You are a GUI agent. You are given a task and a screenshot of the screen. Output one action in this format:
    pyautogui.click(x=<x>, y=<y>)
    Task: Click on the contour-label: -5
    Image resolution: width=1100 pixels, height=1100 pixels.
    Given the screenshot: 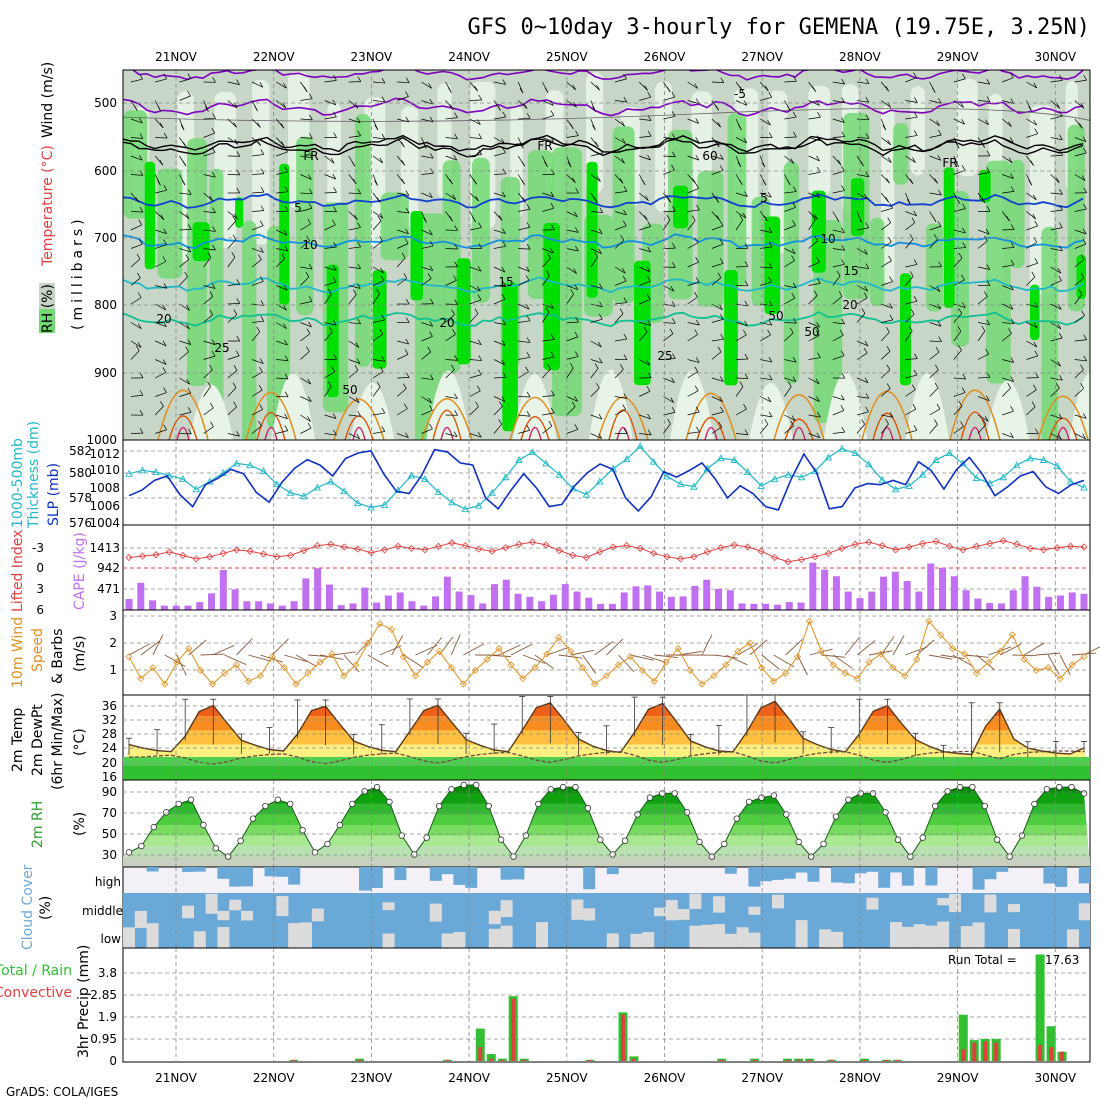 What is the action you would take?
    pyautogui.click(x=740, y=94)
    